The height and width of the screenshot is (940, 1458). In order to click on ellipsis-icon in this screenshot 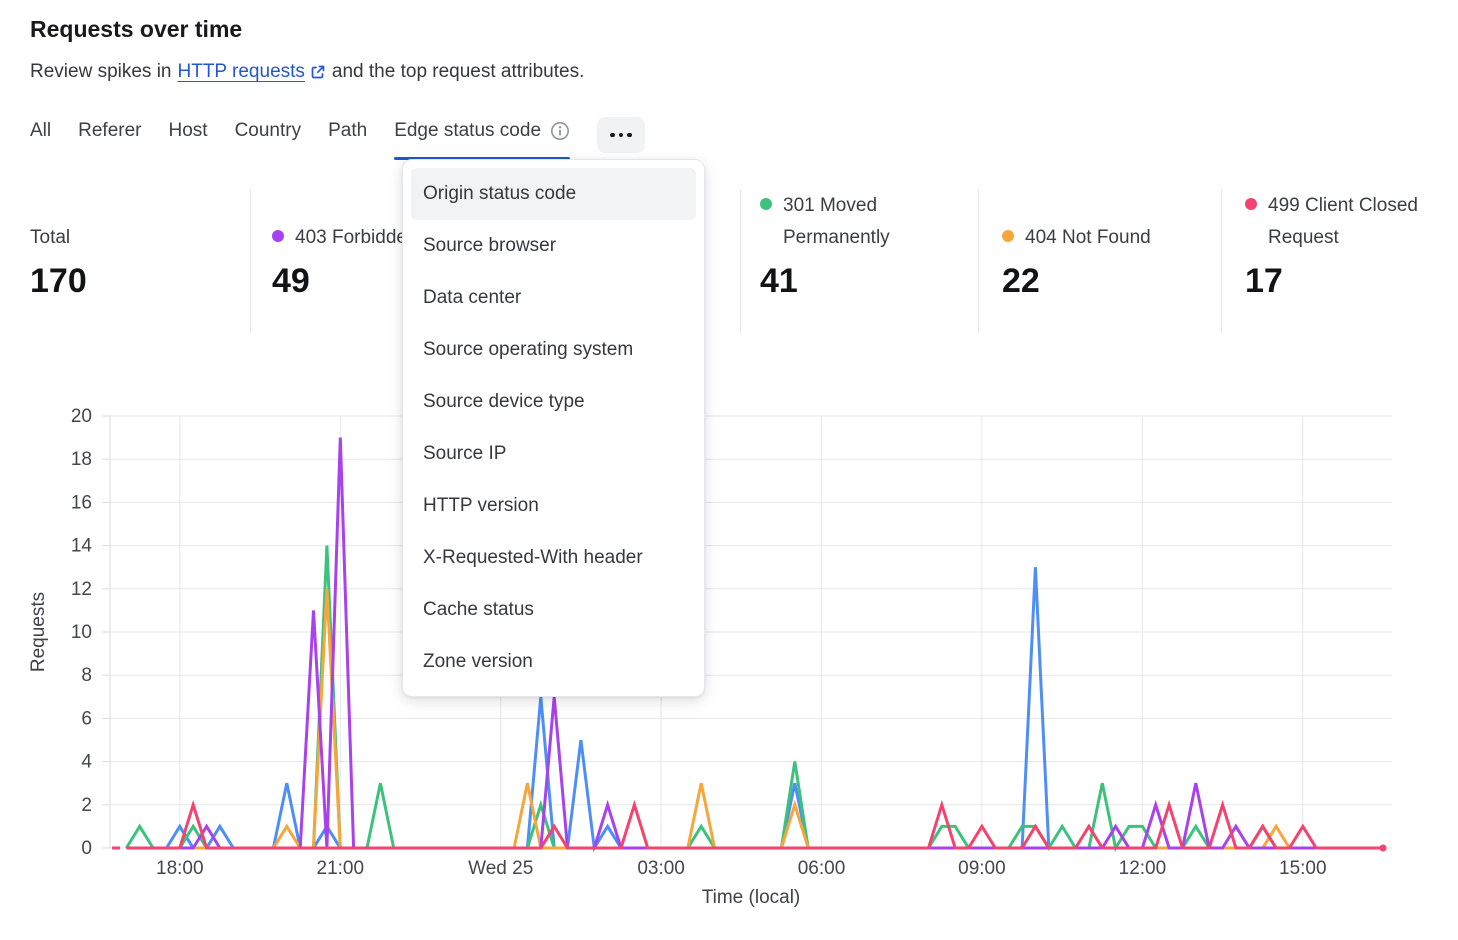, I will do `click(621, 135)`.